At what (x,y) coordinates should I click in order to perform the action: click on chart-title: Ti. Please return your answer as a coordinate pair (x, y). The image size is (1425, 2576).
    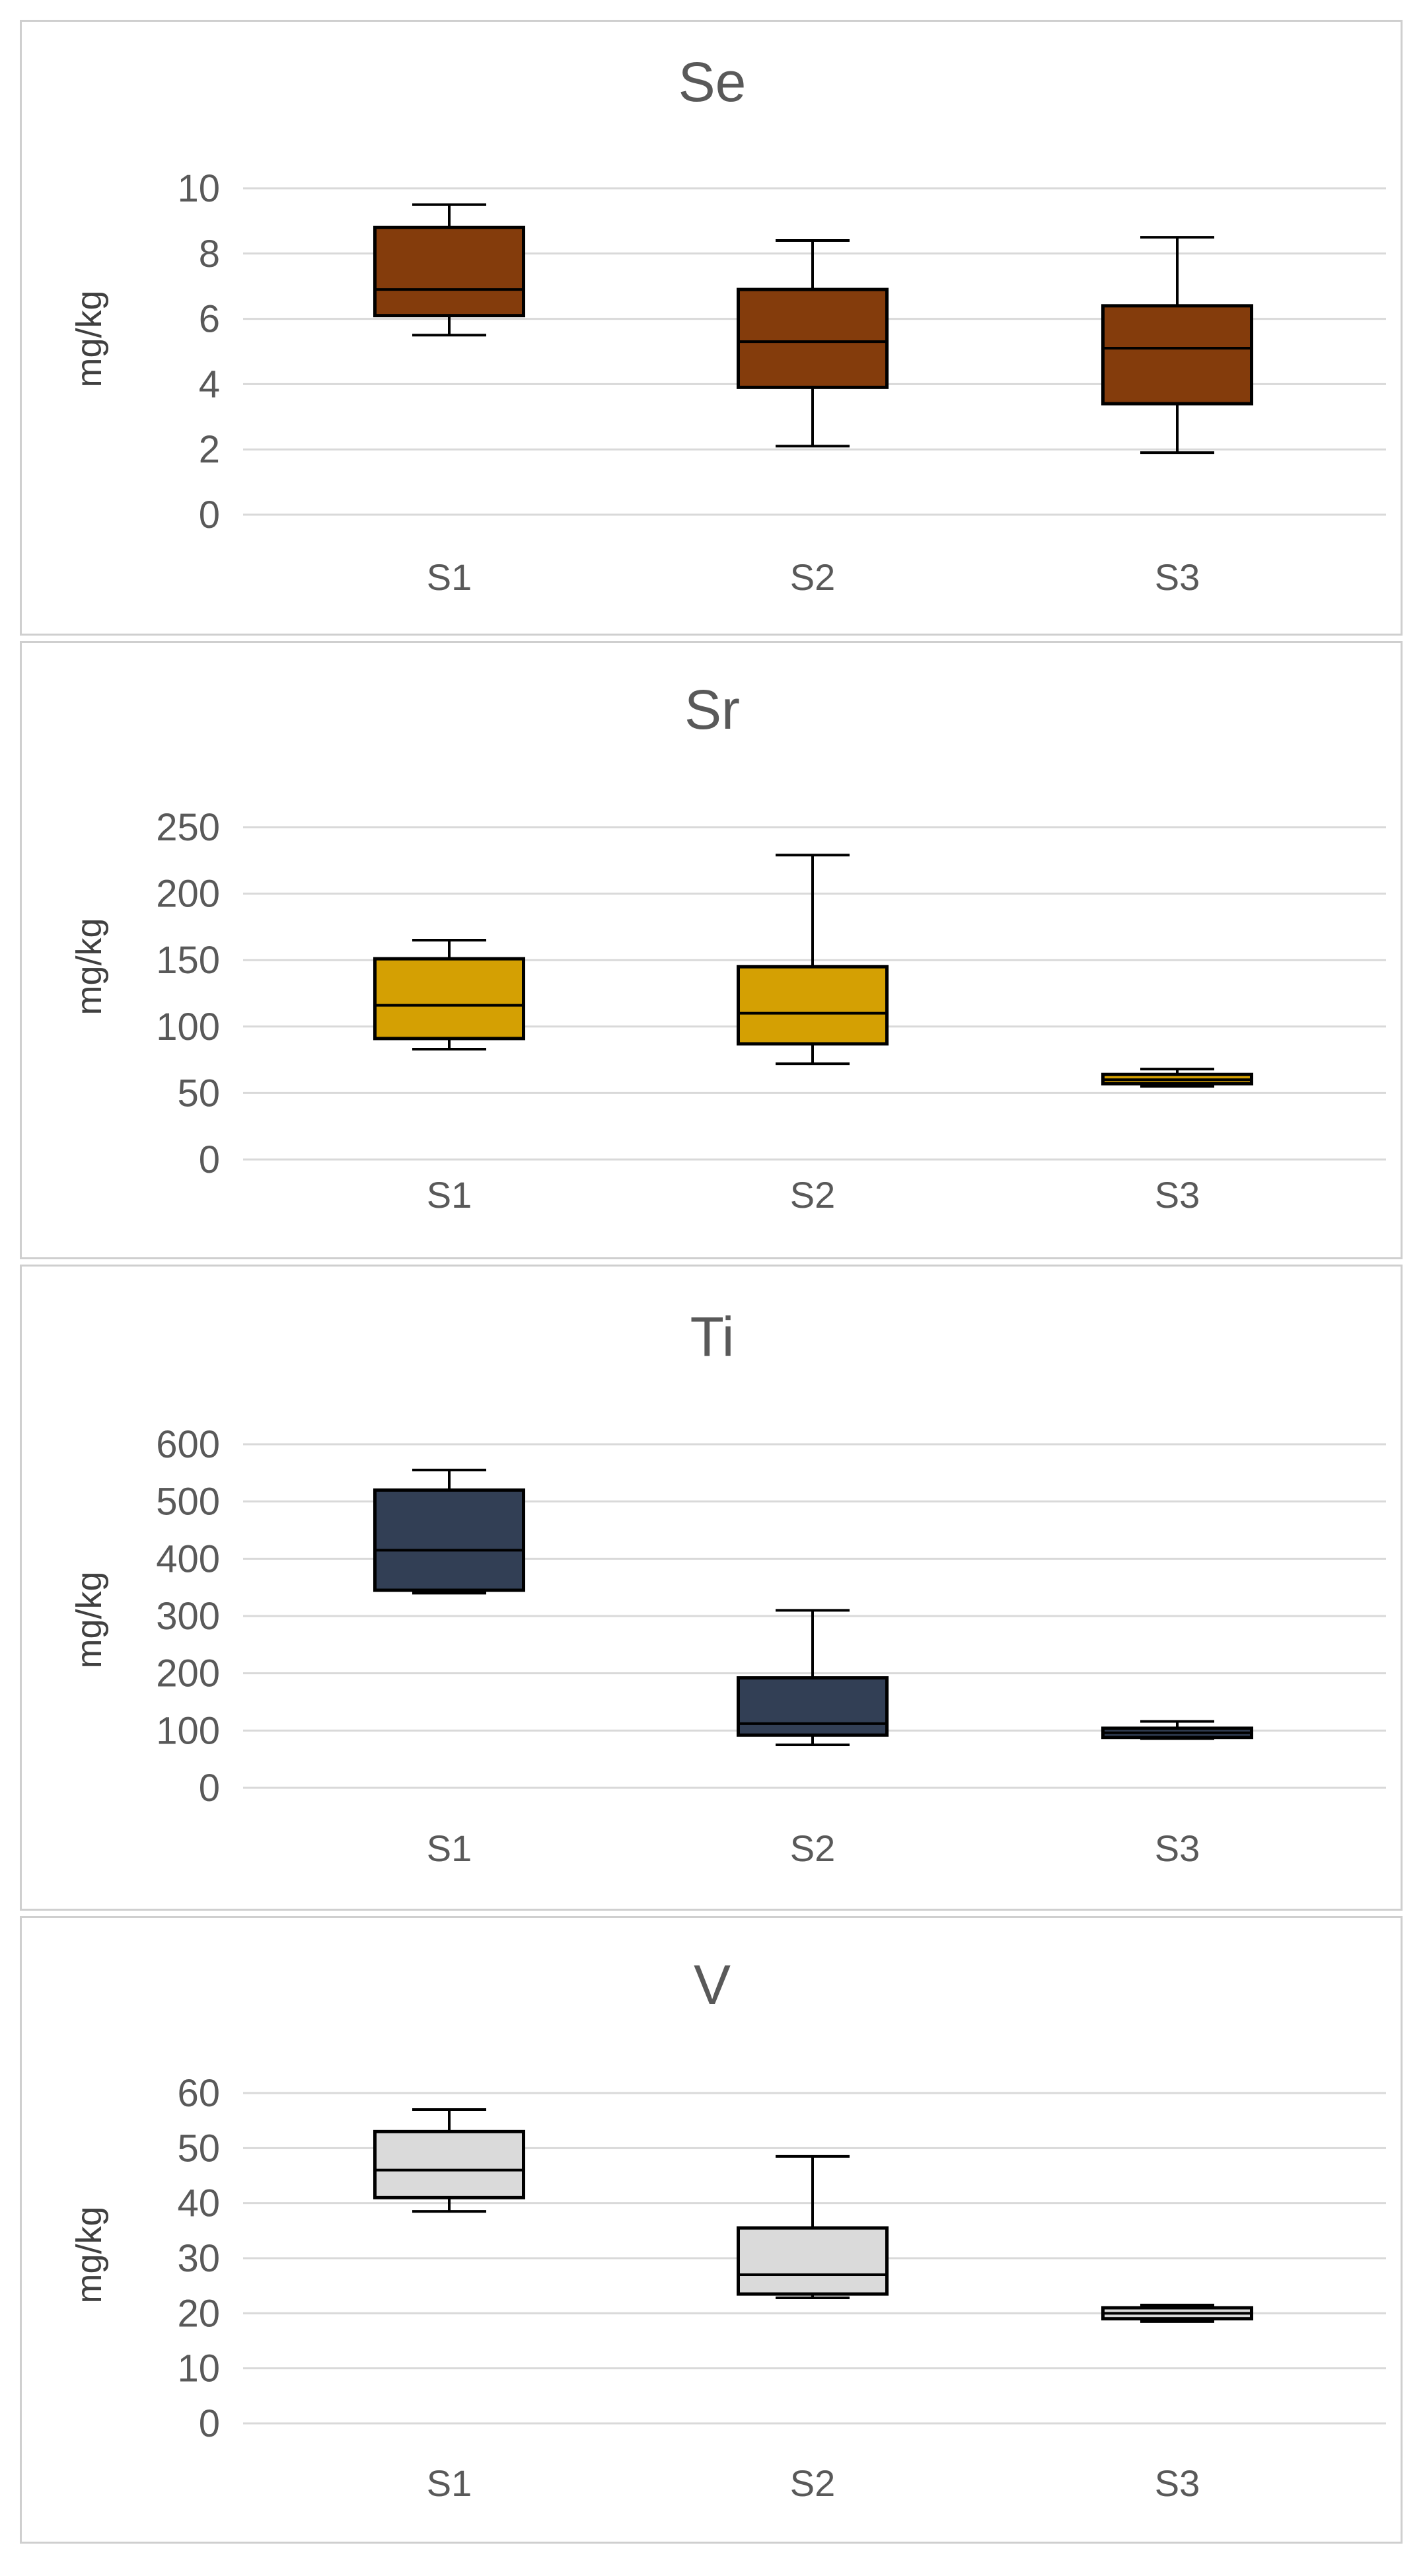
    Looking at the image, I should click on (712, 1337).